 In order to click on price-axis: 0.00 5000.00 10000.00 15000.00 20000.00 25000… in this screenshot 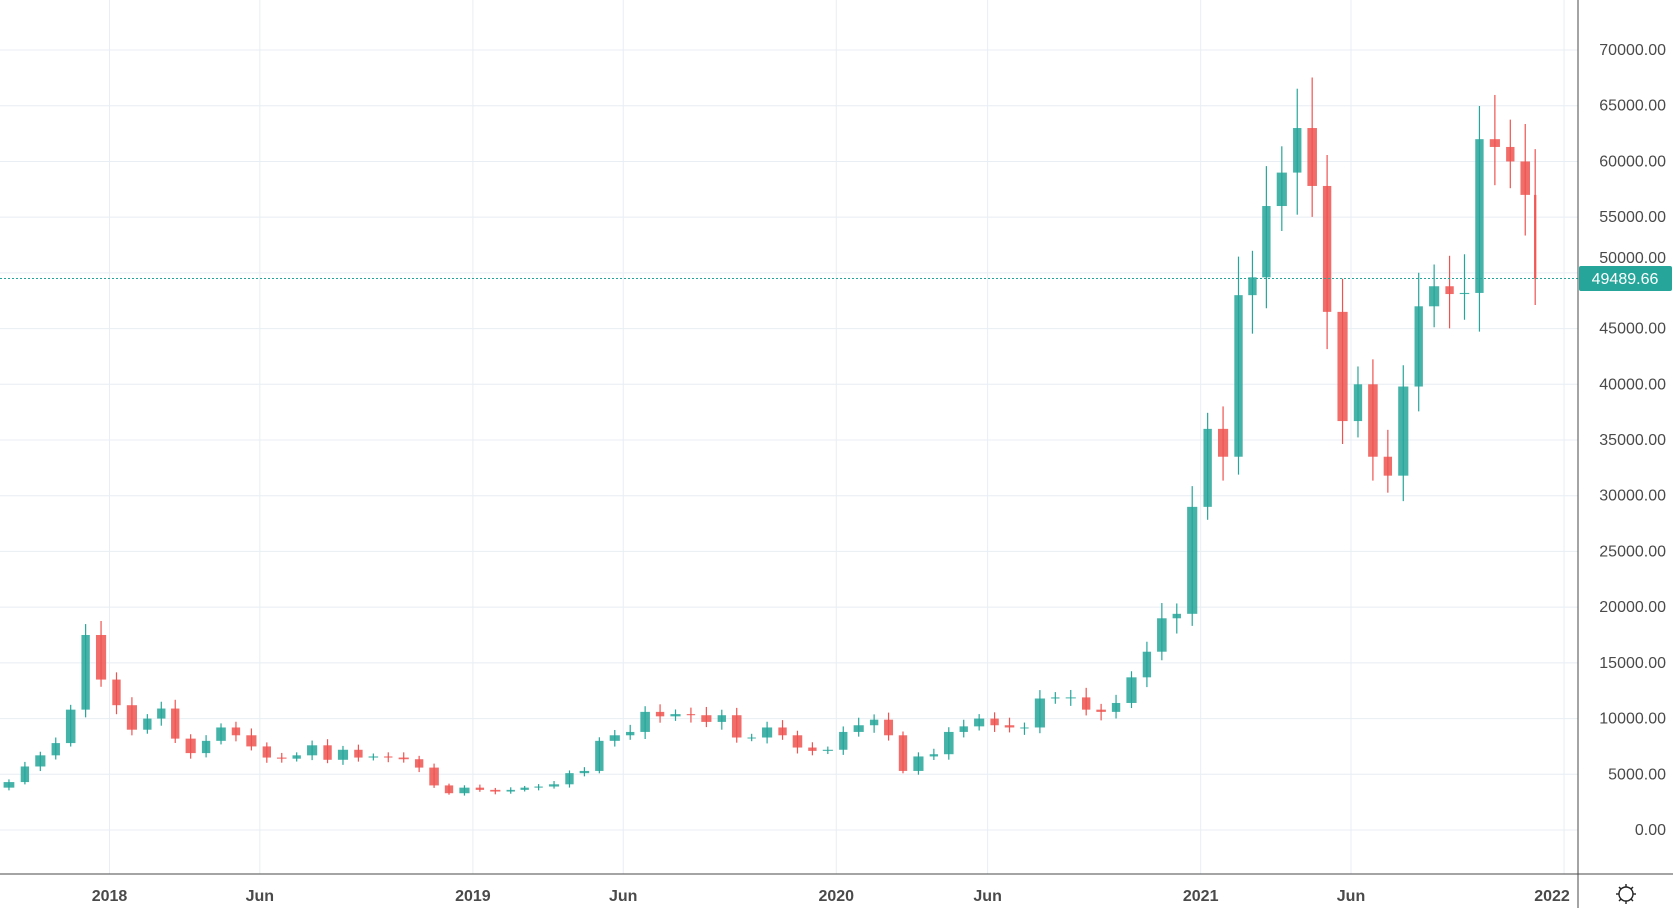, I will do `click(1632, 440)`.